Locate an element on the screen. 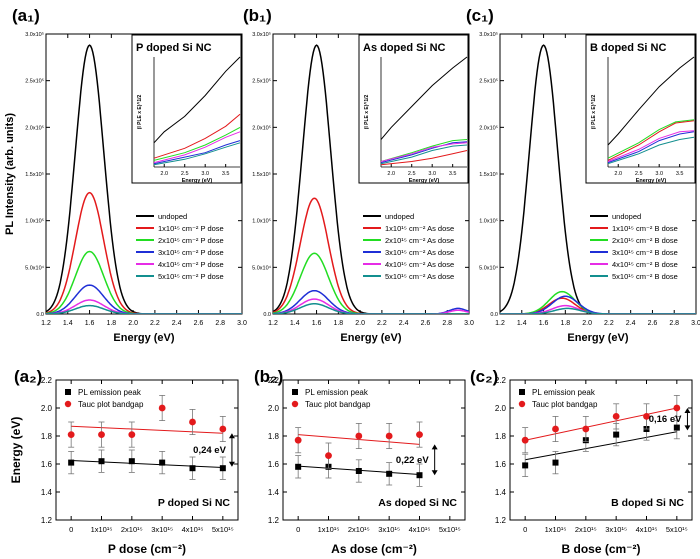  y-tick-label: 2.5x10⁵ is located at coordinates (261, 81).